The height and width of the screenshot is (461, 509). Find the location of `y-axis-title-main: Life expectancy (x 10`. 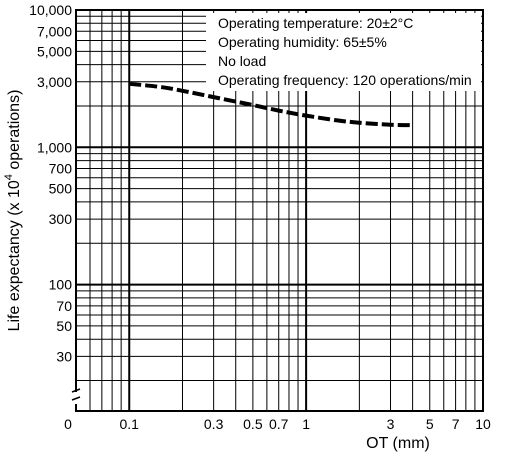

y-axis-title-main: Life expectancy (x 10 is located at coordinates (14, 255).